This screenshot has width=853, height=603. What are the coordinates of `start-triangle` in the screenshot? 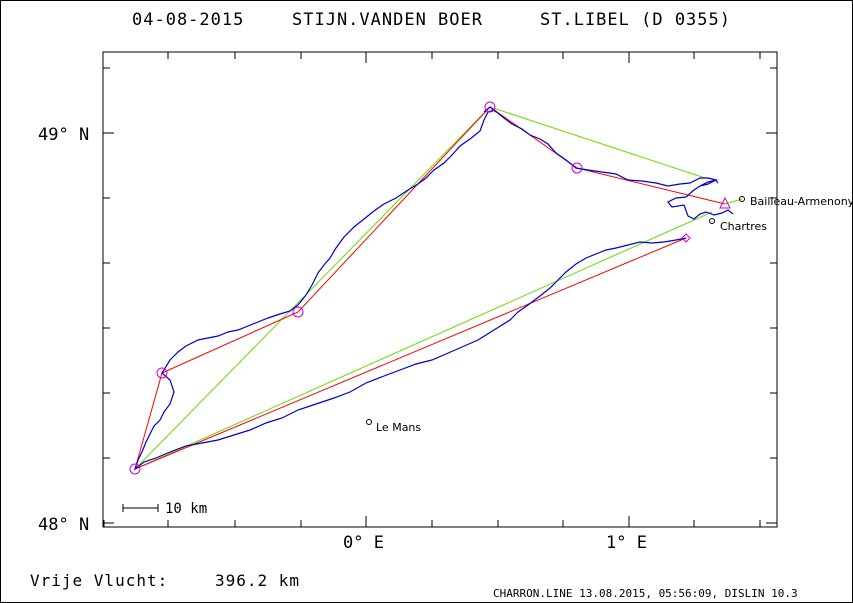 It's located at (725, 202).